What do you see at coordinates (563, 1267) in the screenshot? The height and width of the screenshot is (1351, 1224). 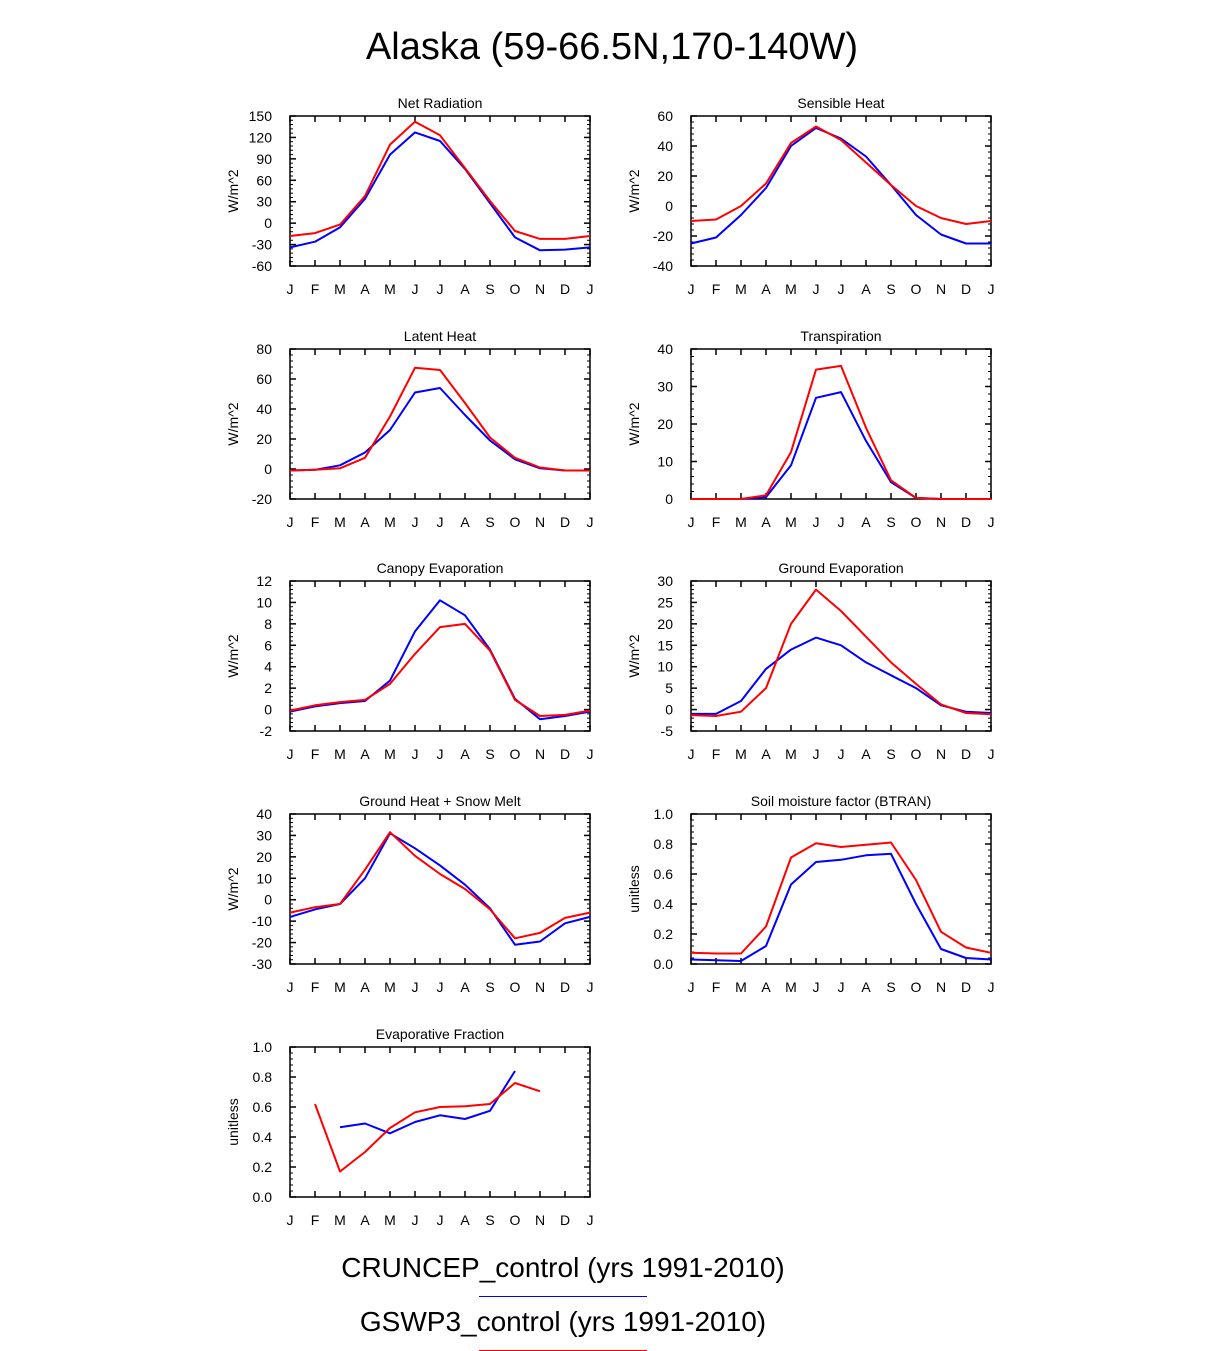 I see `legend-label-cruncep: CRUNCEP_control (yrs 1991-2010)` at bounding box center [563, 1267].